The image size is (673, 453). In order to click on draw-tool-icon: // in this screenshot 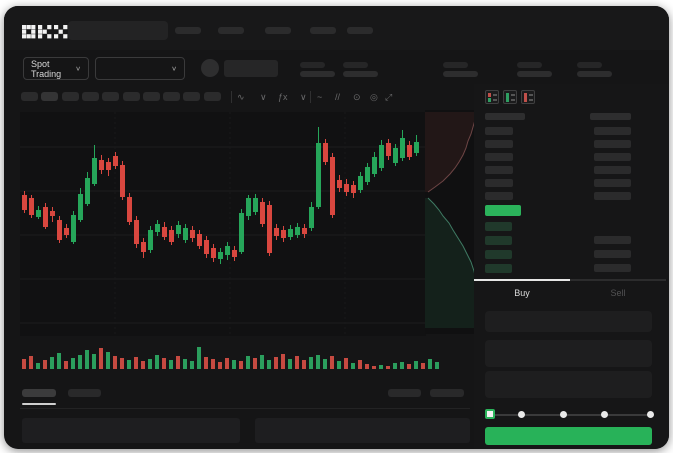, I will do `click(338, 97)`.